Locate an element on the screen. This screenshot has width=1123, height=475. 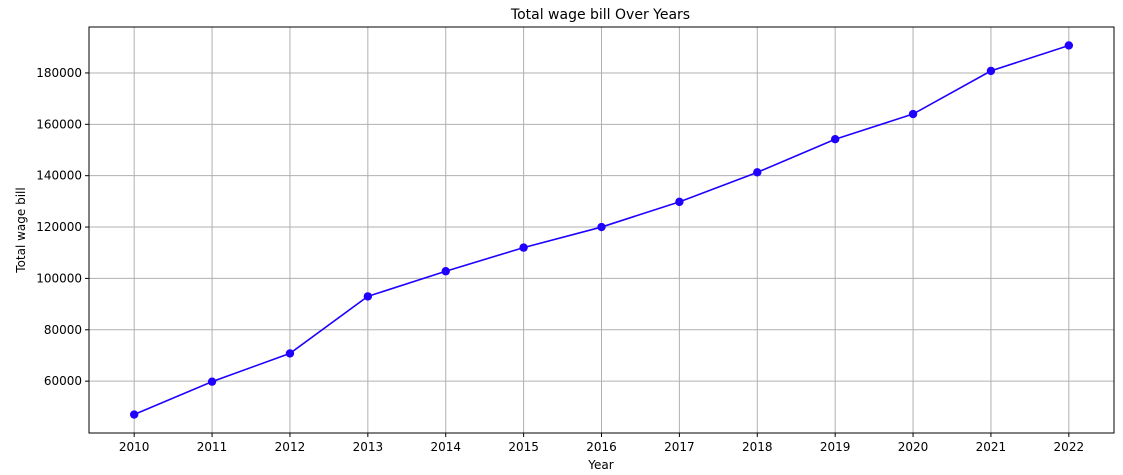
x-tick-label: 2015 is located at coordinates (523, 447).